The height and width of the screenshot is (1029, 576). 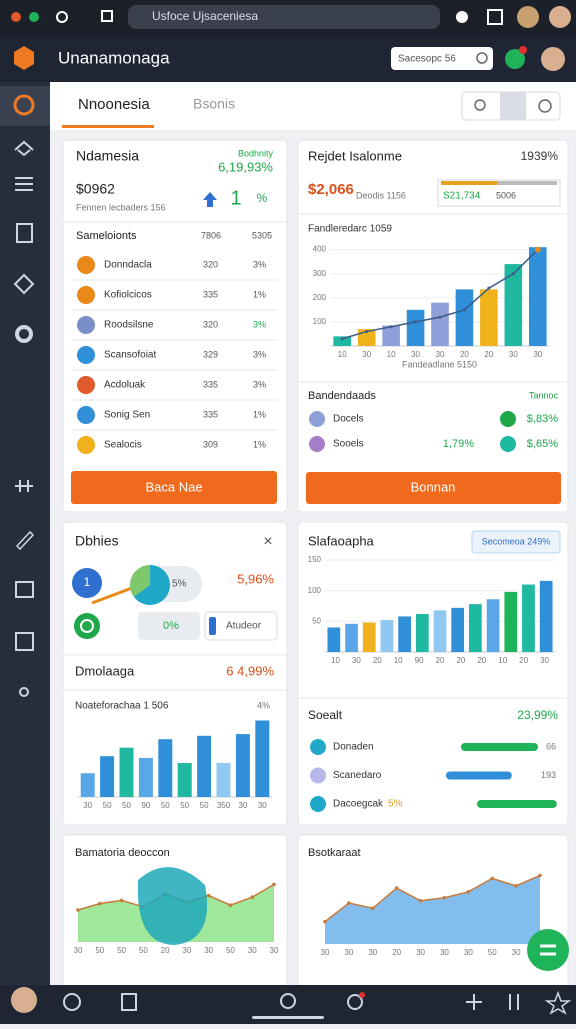 I want to click on arrow-icon, so click(x=210, y=199).